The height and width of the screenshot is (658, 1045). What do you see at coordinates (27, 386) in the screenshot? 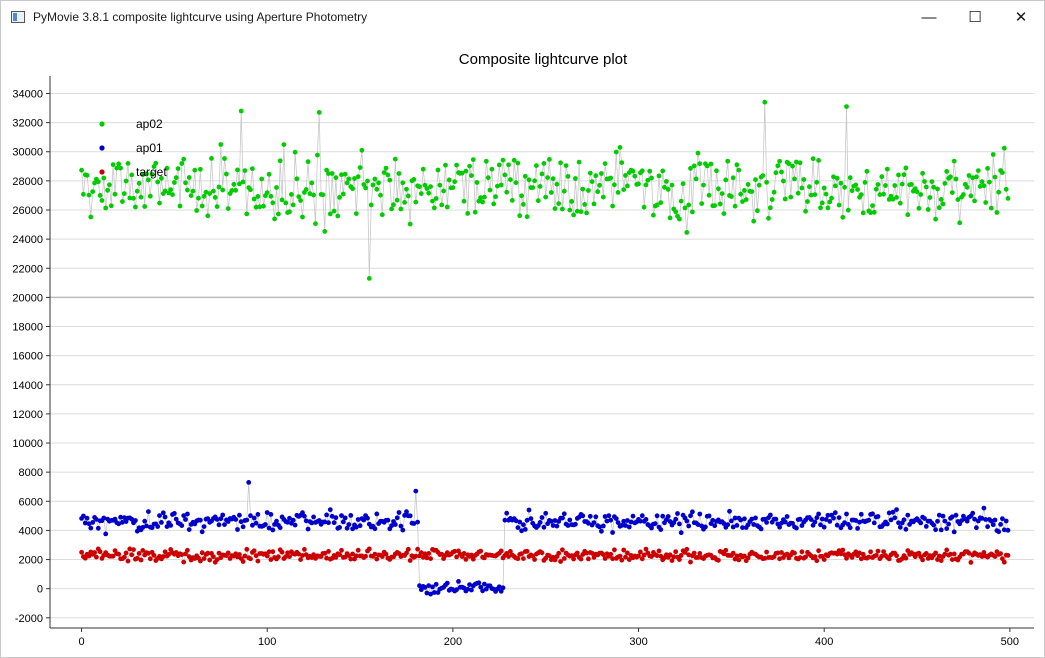
I see `y-tick-label: 14000` at bounding box center [27, 386].